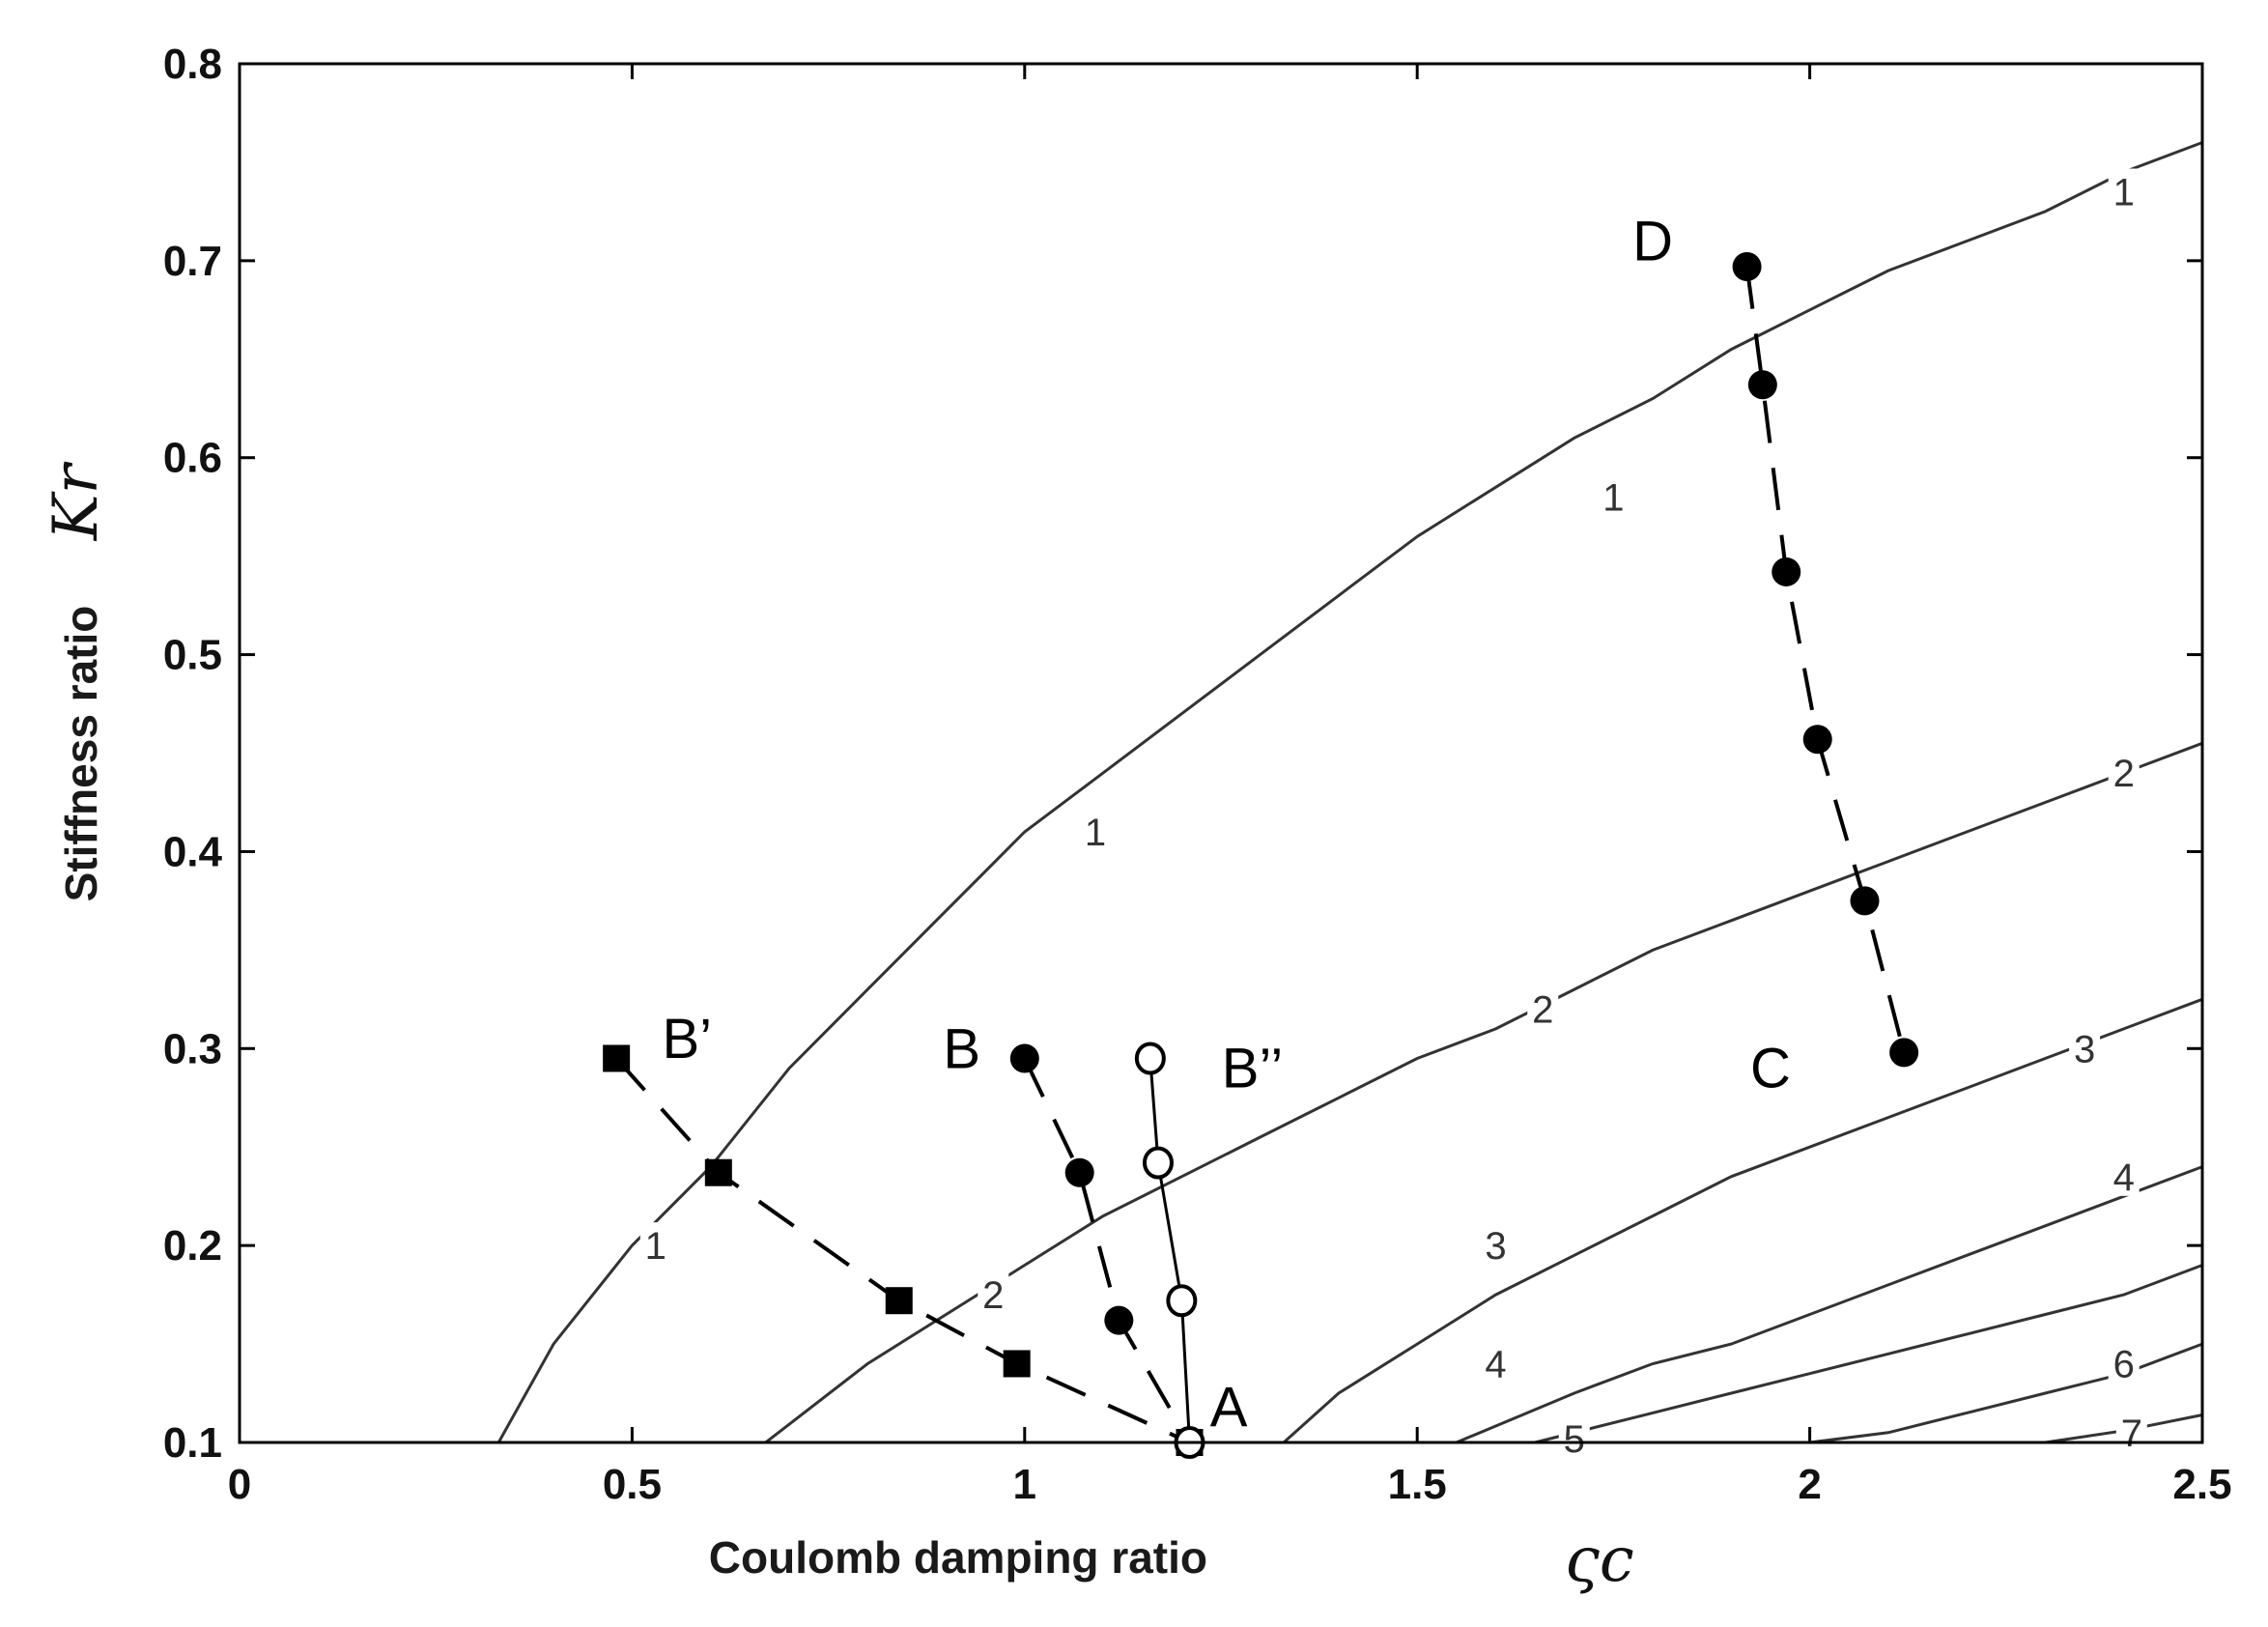  What do you see at coordinates (76, 501) in the screenshot?
I see `y-axis-symbol: Kr` at bounding box center [76, 501].